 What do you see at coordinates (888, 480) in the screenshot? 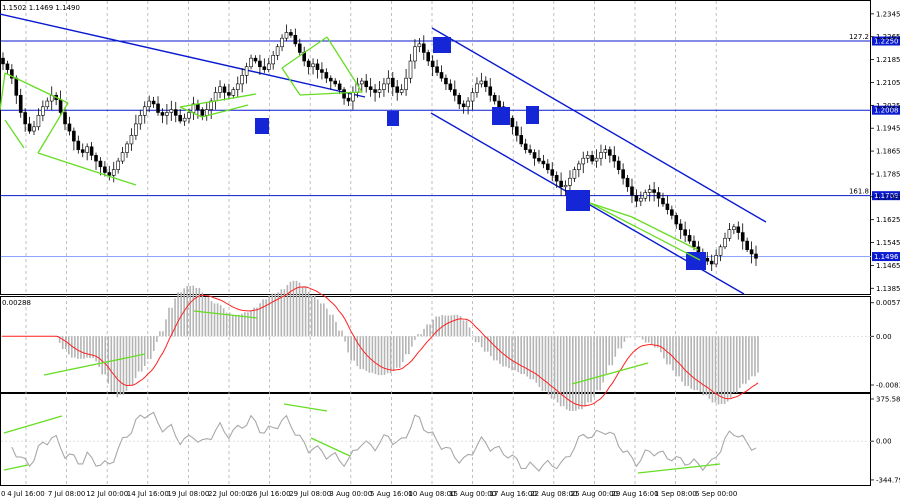
I see `cci-label: -344.798` at bounding box center [888, 480].